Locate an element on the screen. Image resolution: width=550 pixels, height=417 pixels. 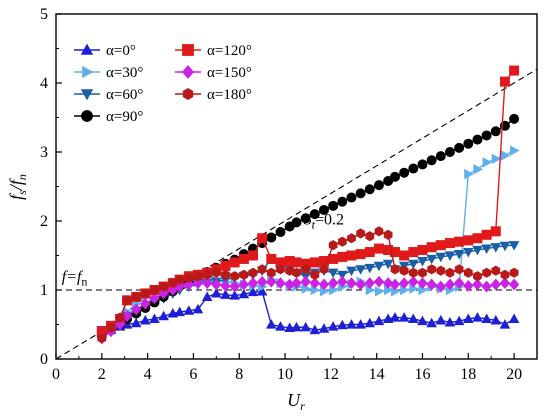
y-axis-title: fs/fn is located at coordinates (17, 187).